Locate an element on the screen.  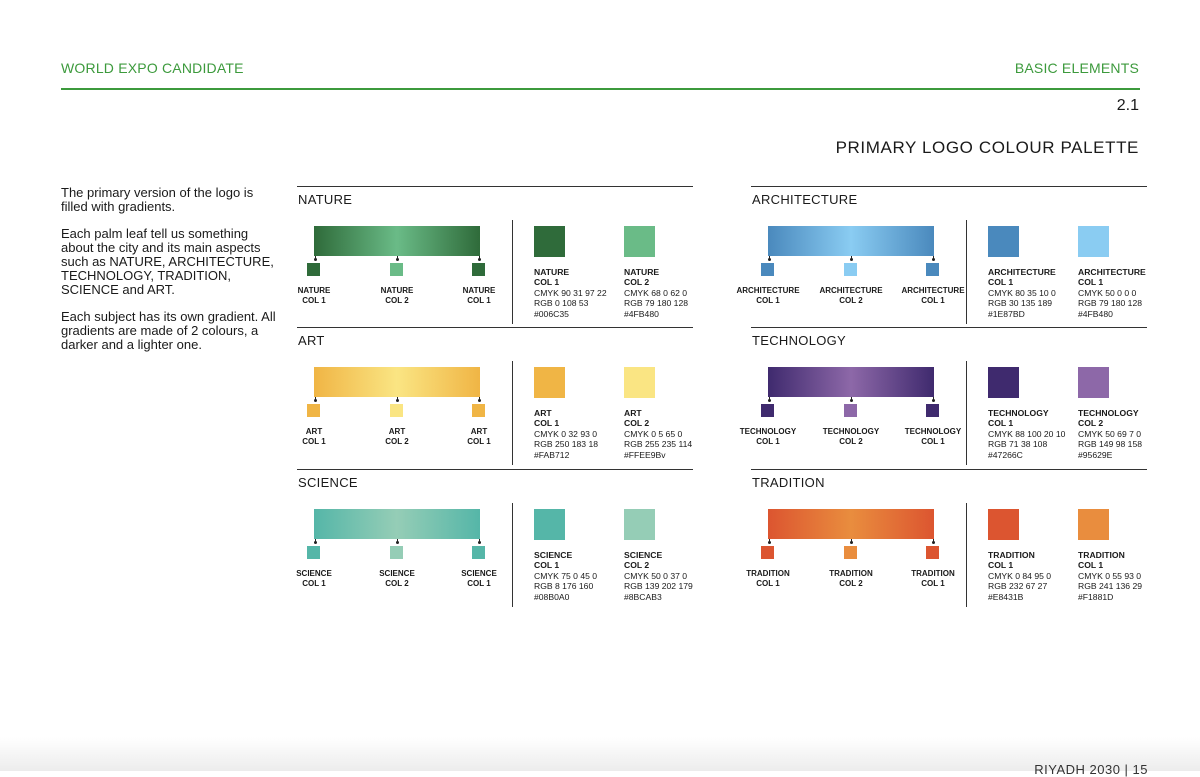
section-title: TECHNOLOGY is located at coordinates (799, 340).